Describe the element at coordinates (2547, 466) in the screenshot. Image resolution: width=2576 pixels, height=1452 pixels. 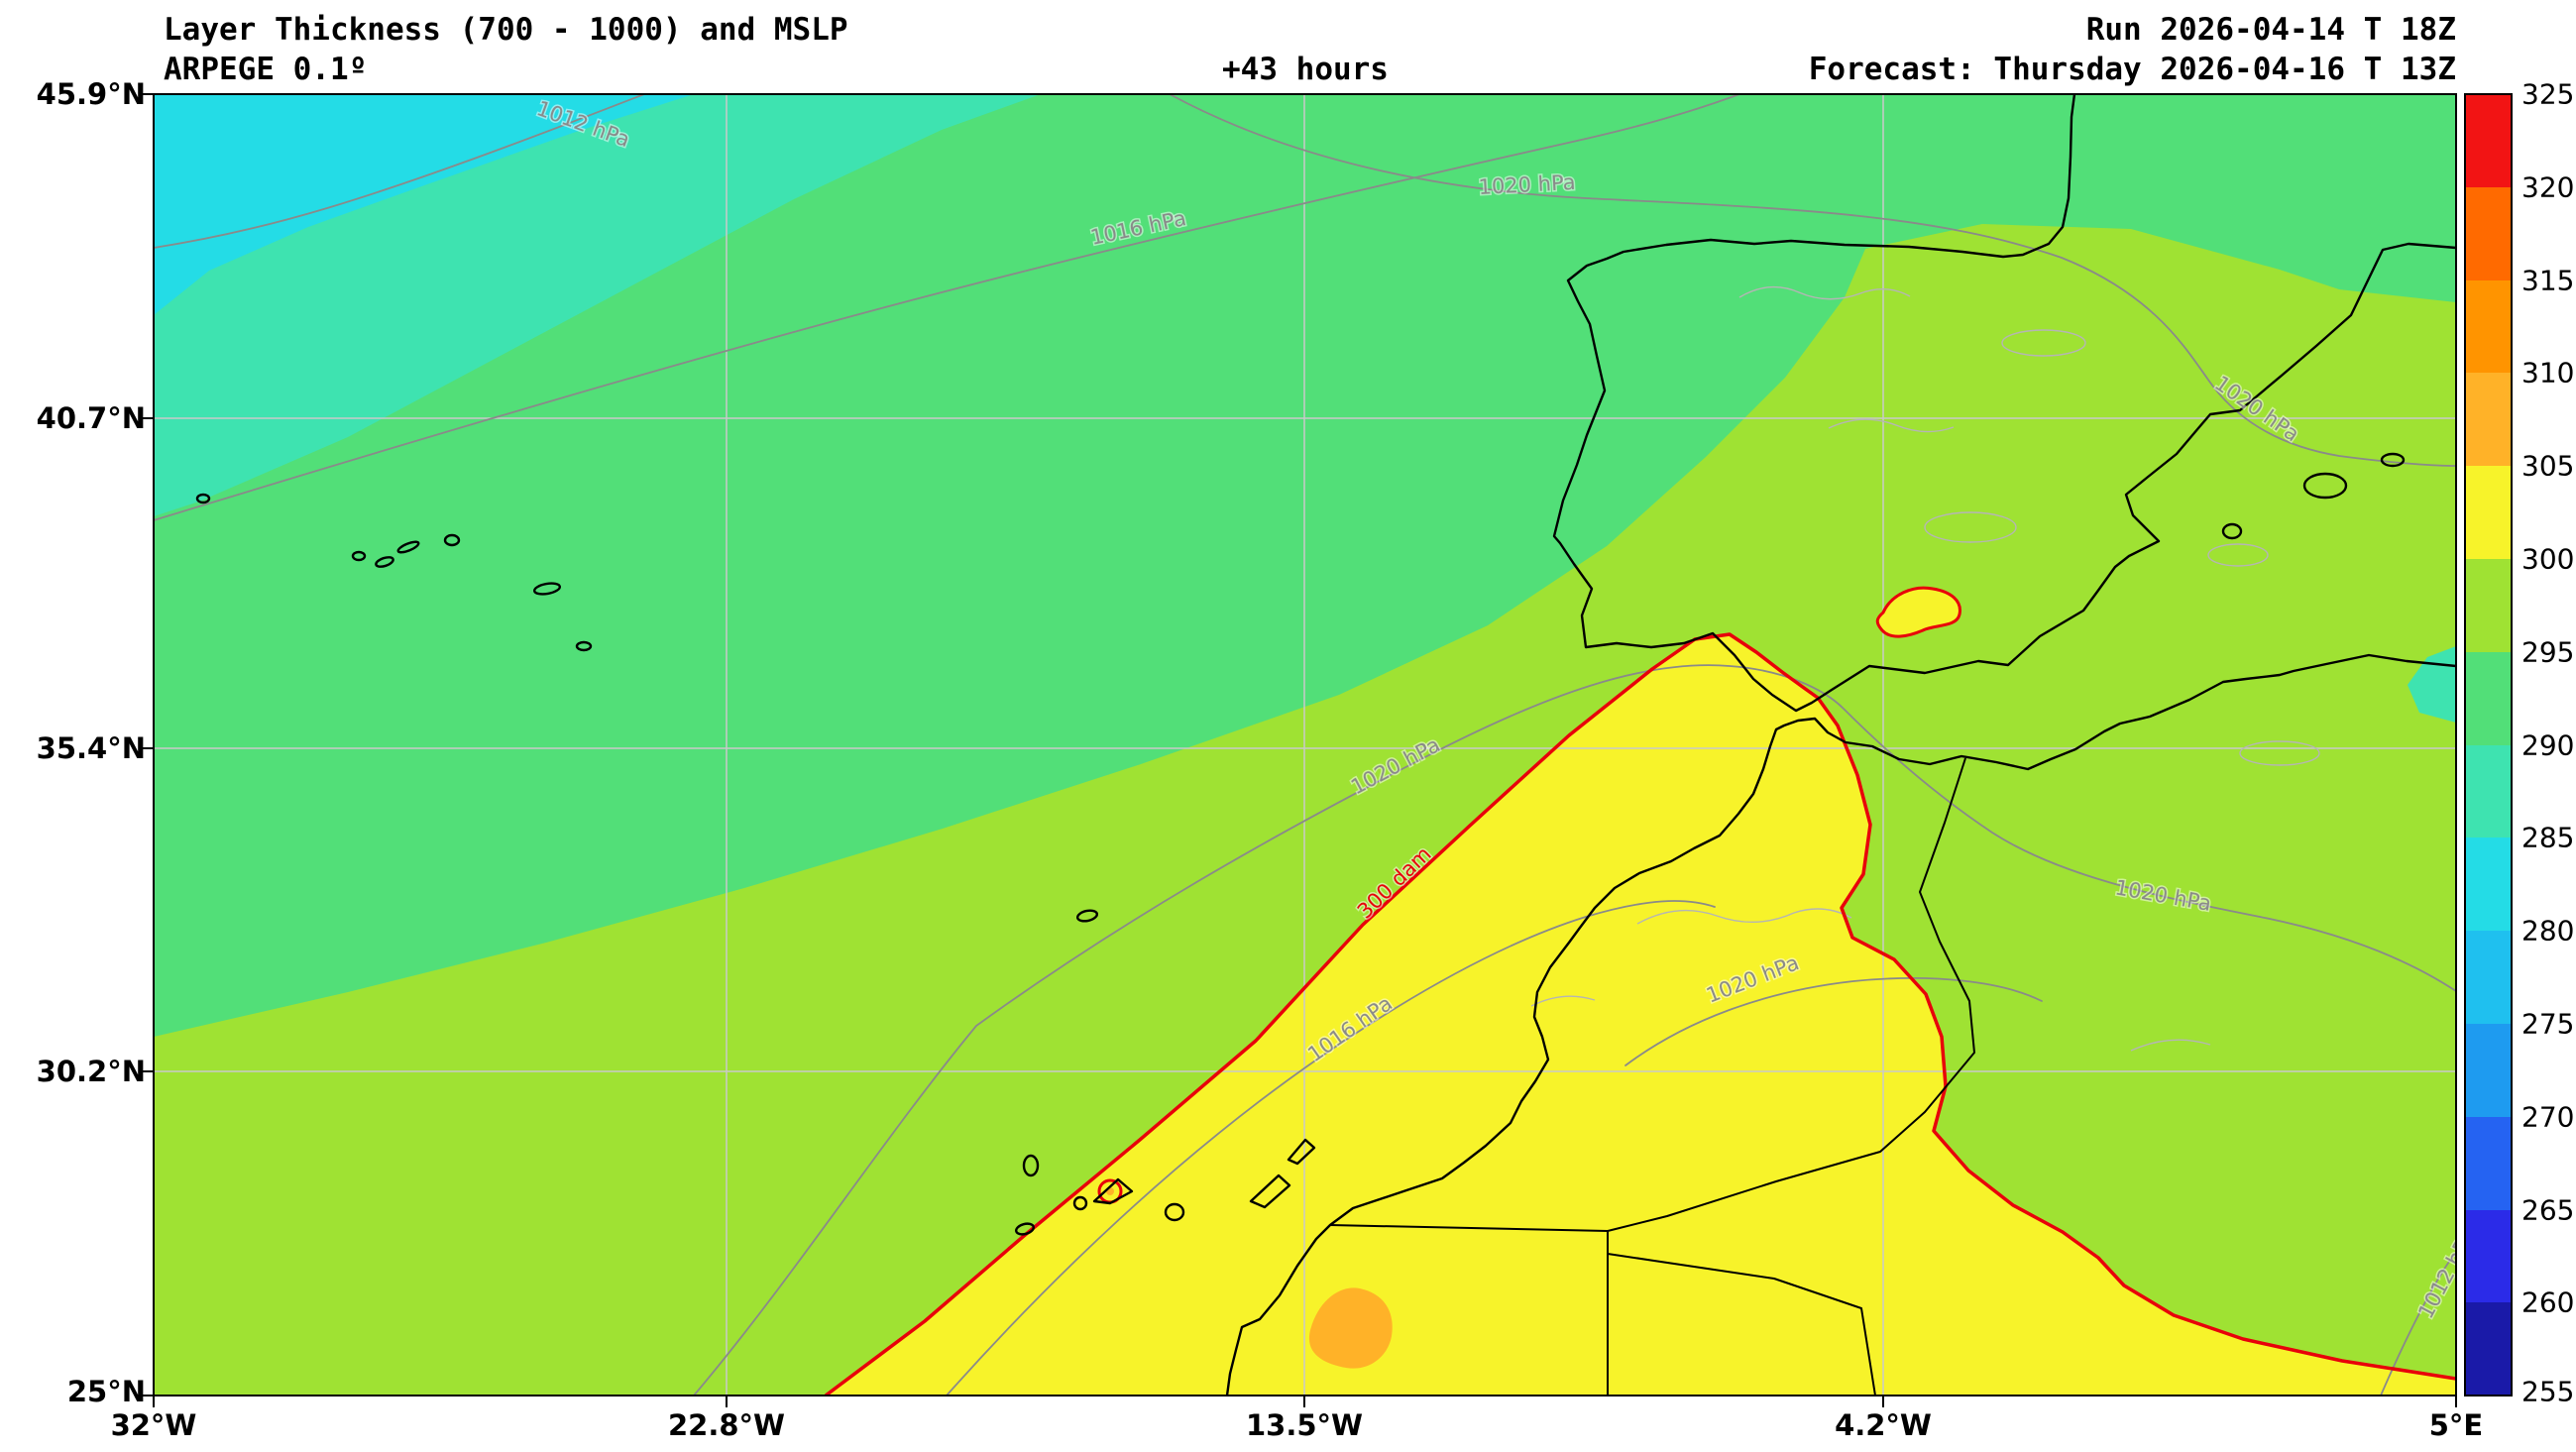
I see `colorbar-tick-label: 305` at that location.